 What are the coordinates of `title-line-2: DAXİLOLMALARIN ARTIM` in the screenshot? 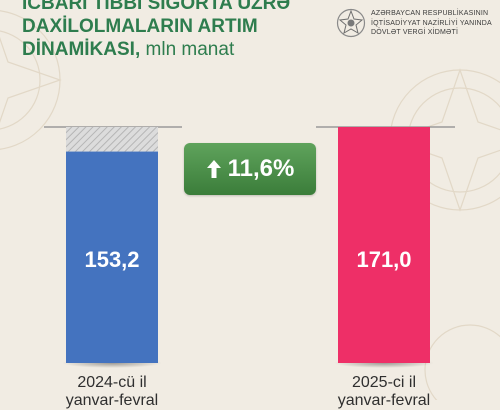 It's located at (140, 26).